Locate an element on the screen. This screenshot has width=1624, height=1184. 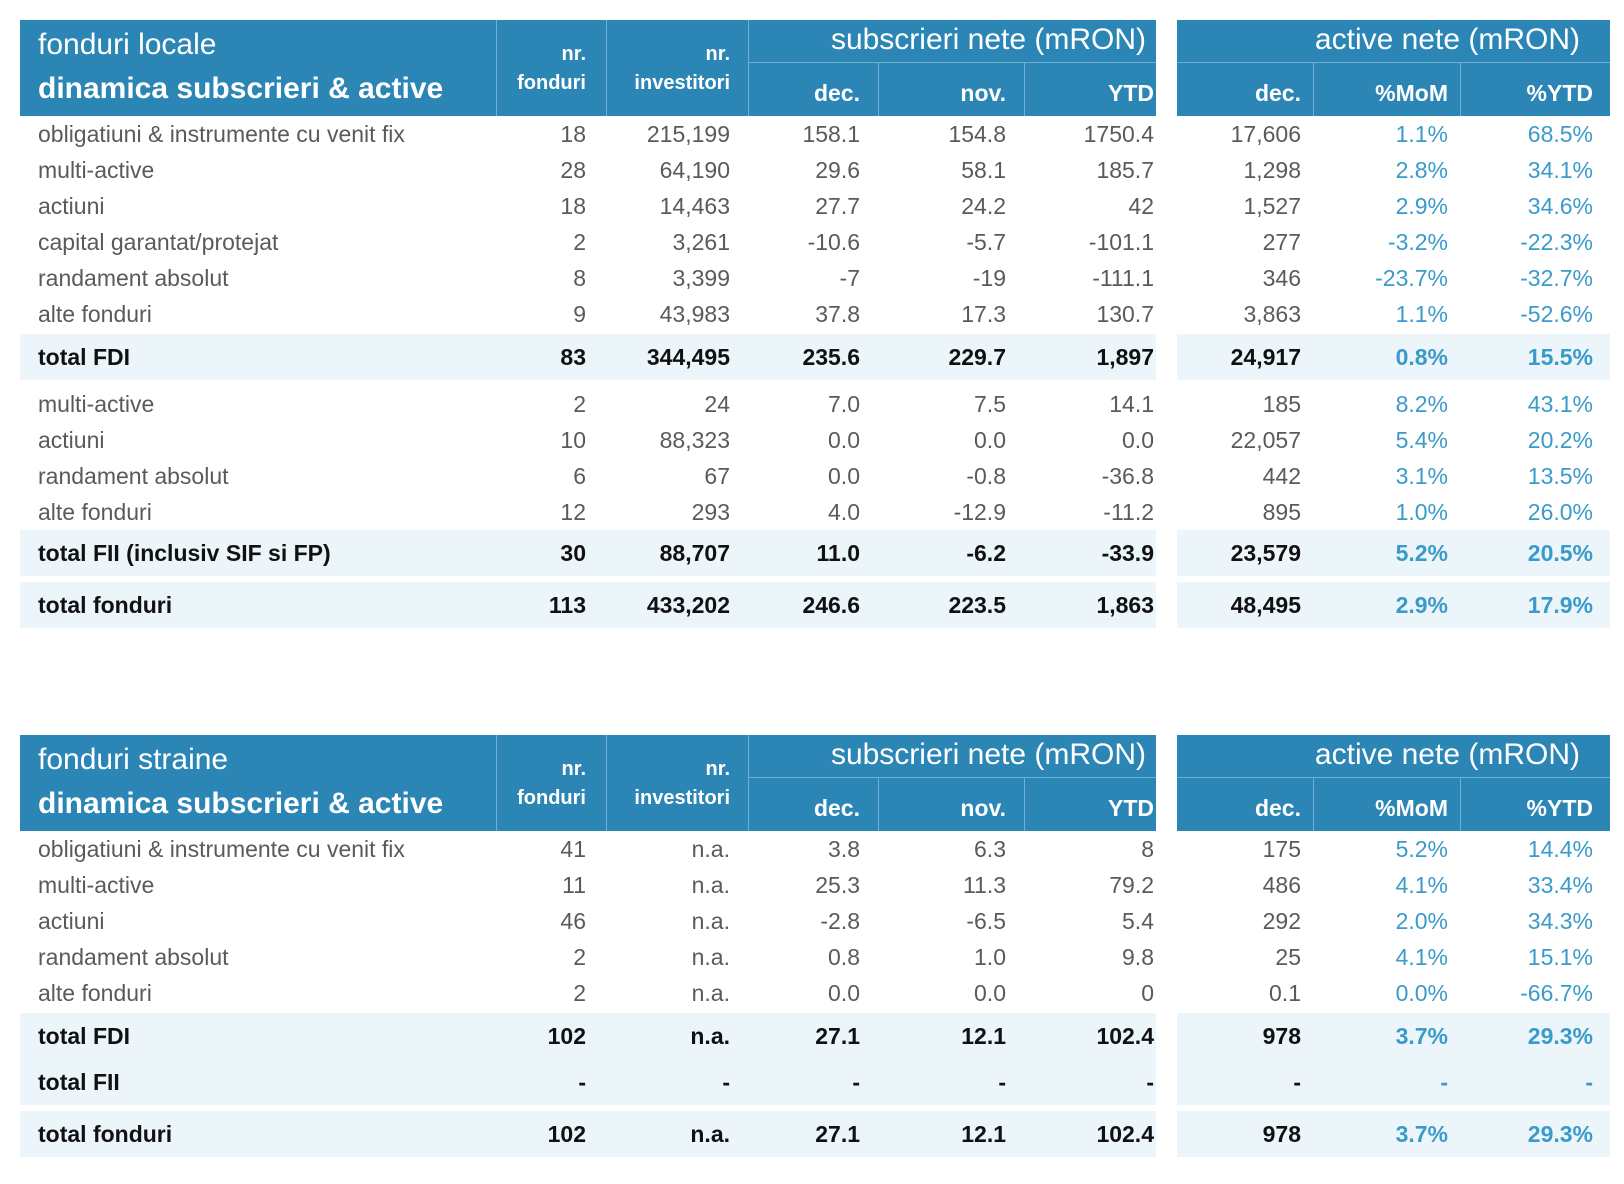
cell-active-ytd: 34.6% is located at coordinates (1560, 205).